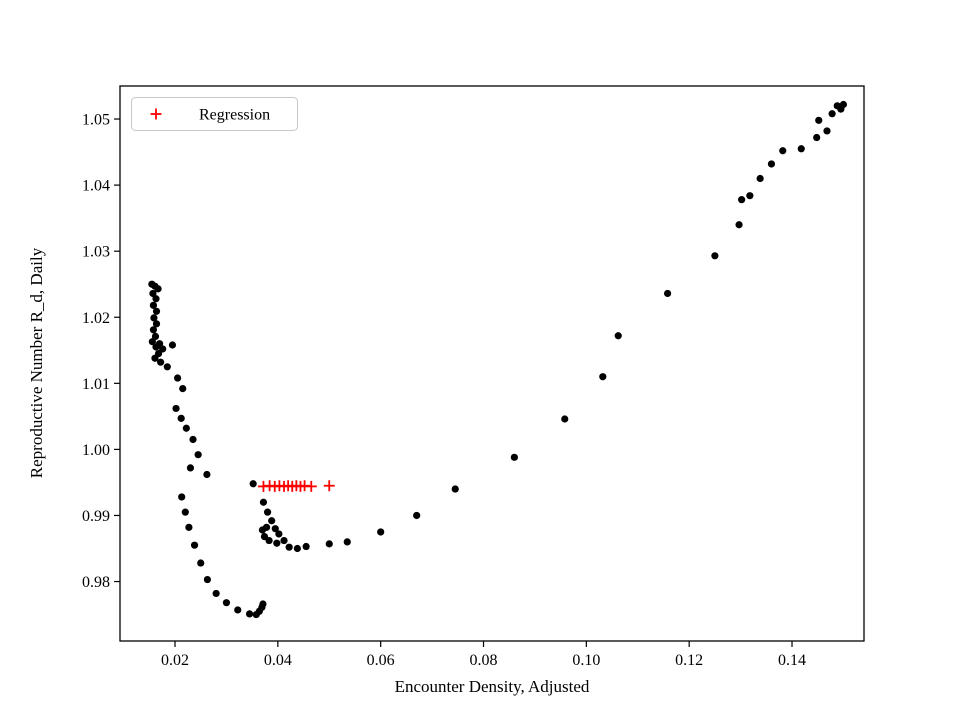 This screenshot has height=720, width=960. I want to click on y-axis-label: Reproductive Number R_d, Daily, so click(36, 362).